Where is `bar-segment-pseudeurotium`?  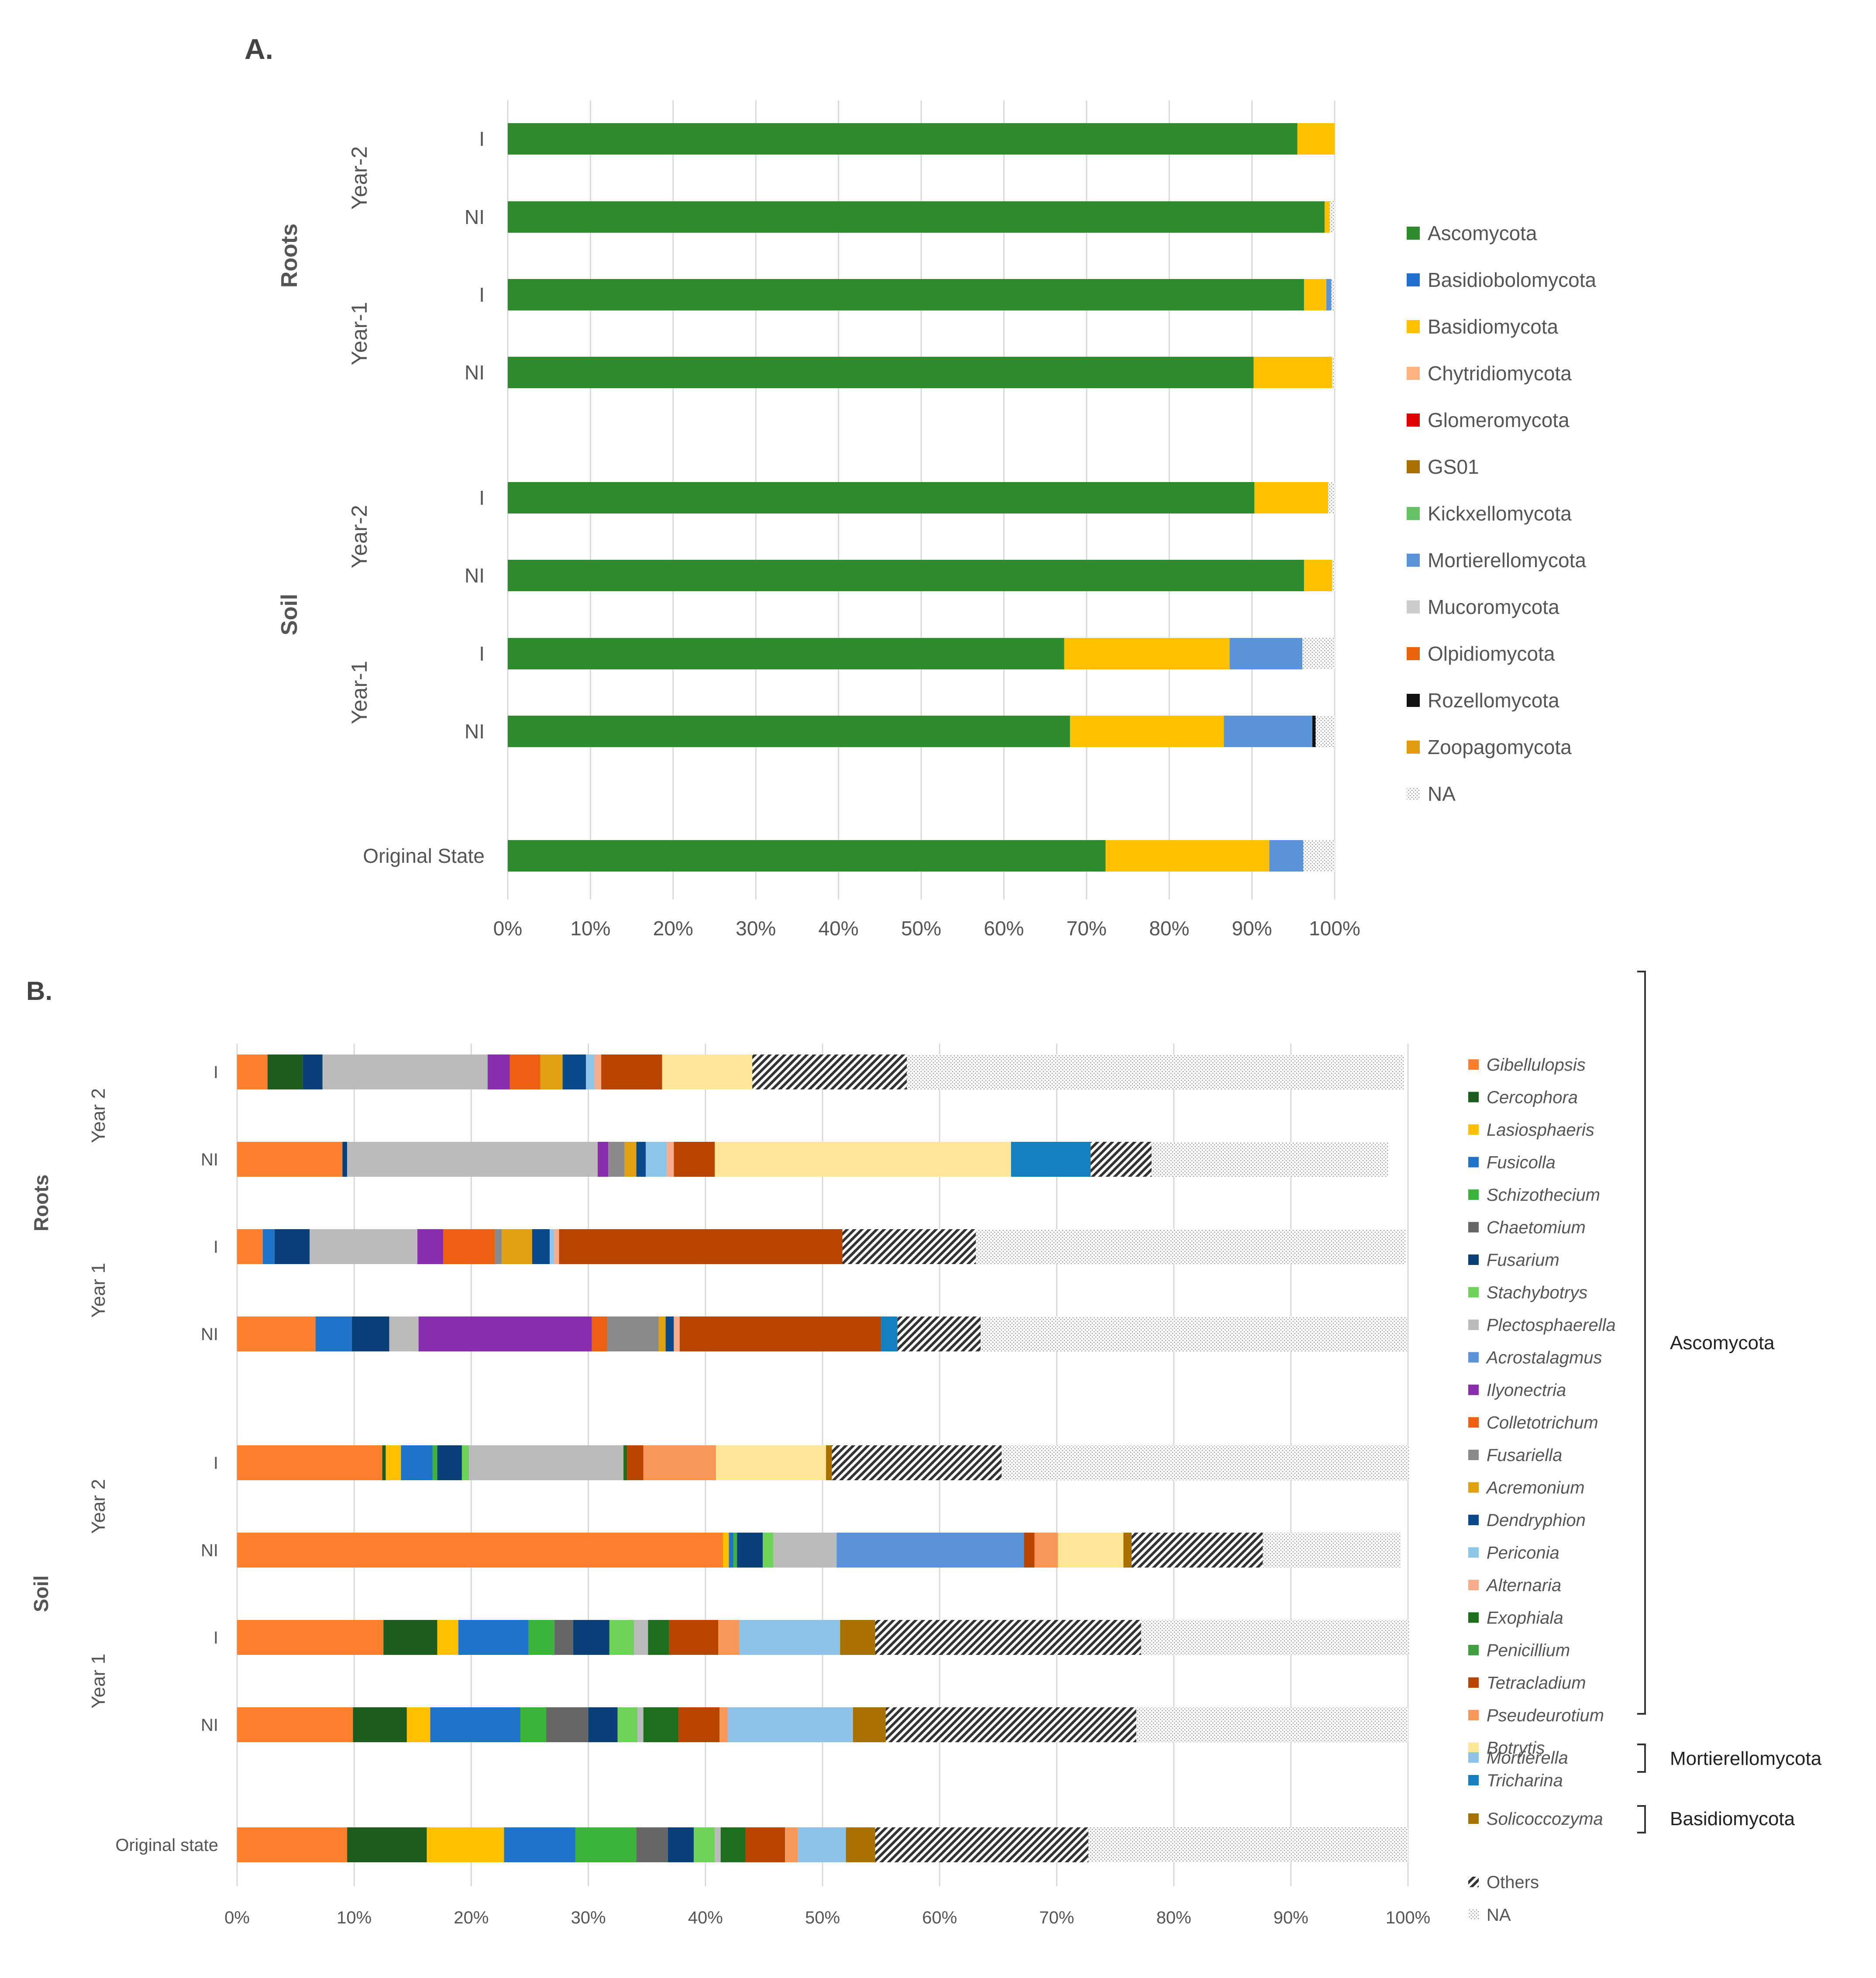
bar-segment-pseudeurotium is located at coordinates (1046, 1550).